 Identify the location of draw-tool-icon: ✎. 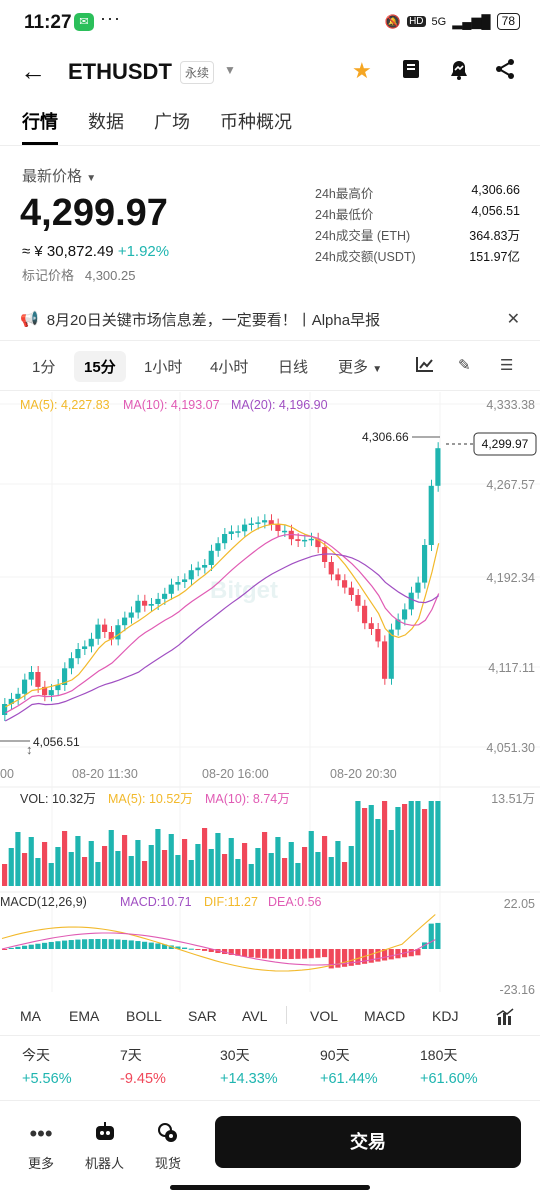
(464, 365).